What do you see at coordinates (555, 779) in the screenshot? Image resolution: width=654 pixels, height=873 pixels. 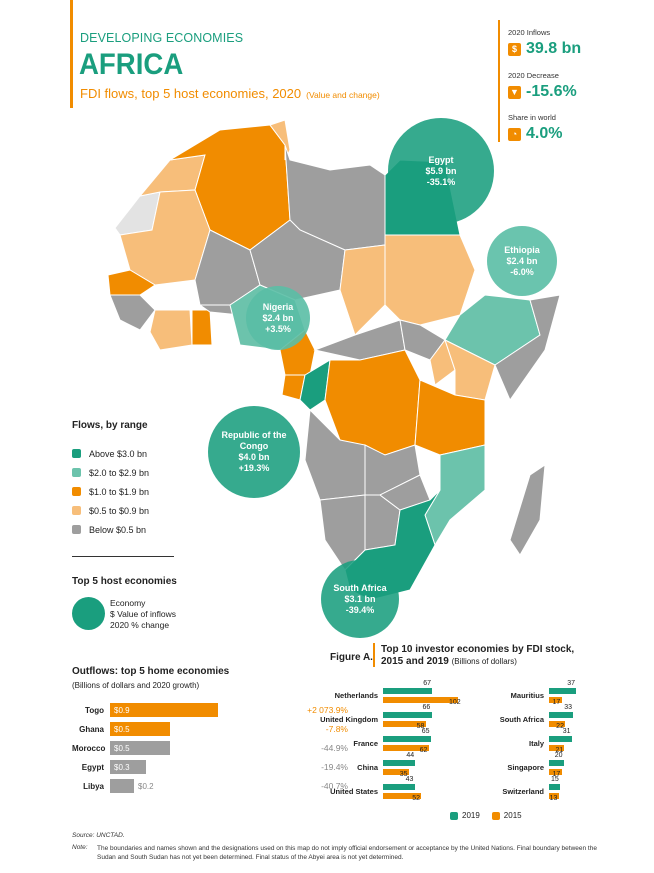 I see `data-label-2019: 15` at bounding box center [555, 779].